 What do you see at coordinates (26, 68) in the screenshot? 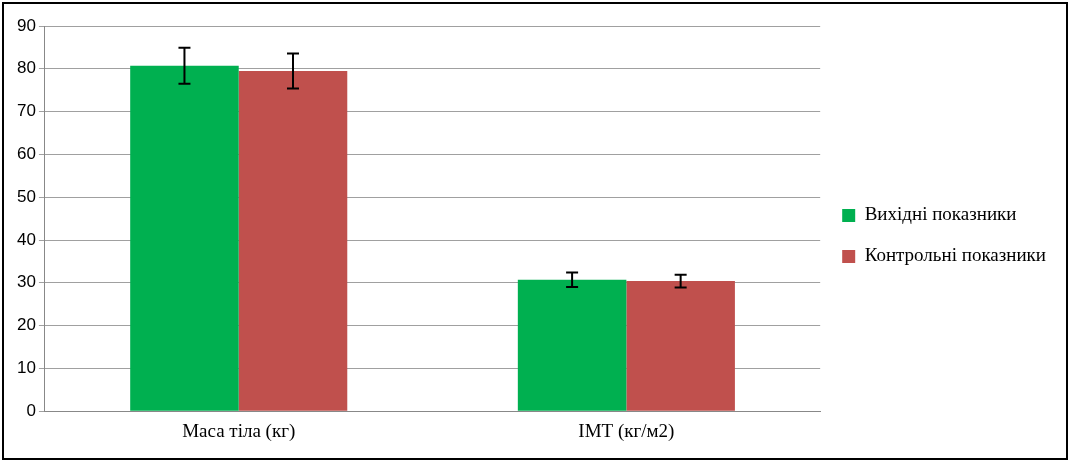
I see `y-tick-label: 80` at bounding box center [26, 68].